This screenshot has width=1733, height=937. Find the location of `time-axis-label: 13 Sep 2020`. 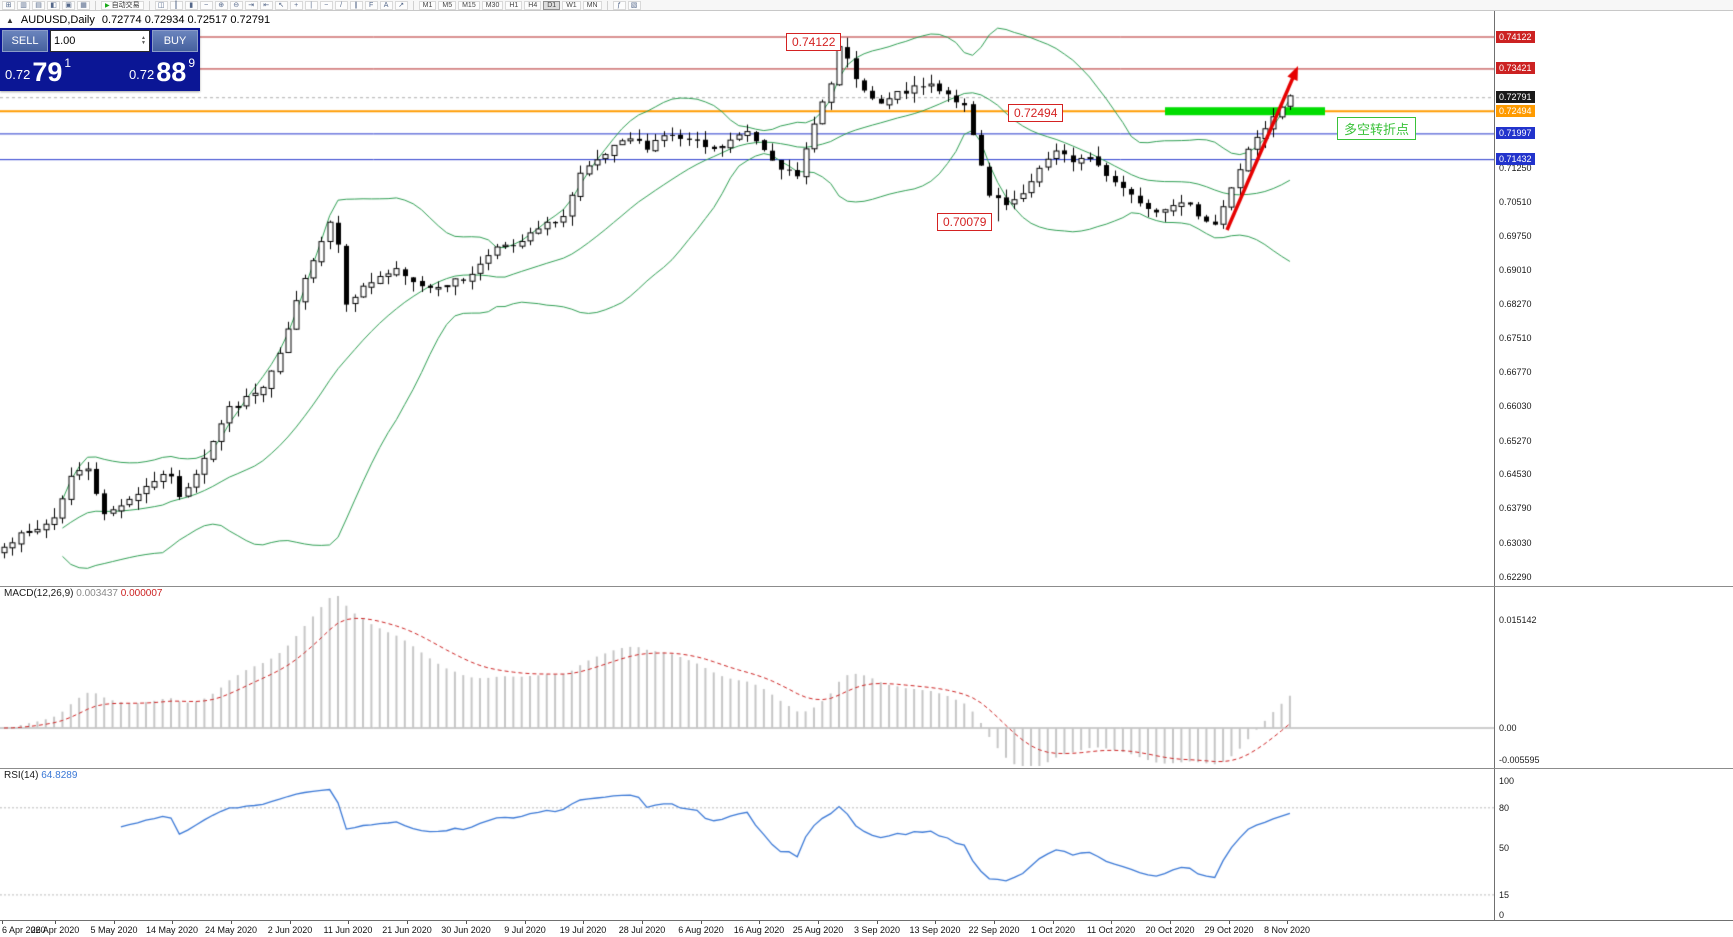

time-axis-label: 13 Sep 2020 is located at coordinates (935, 930).